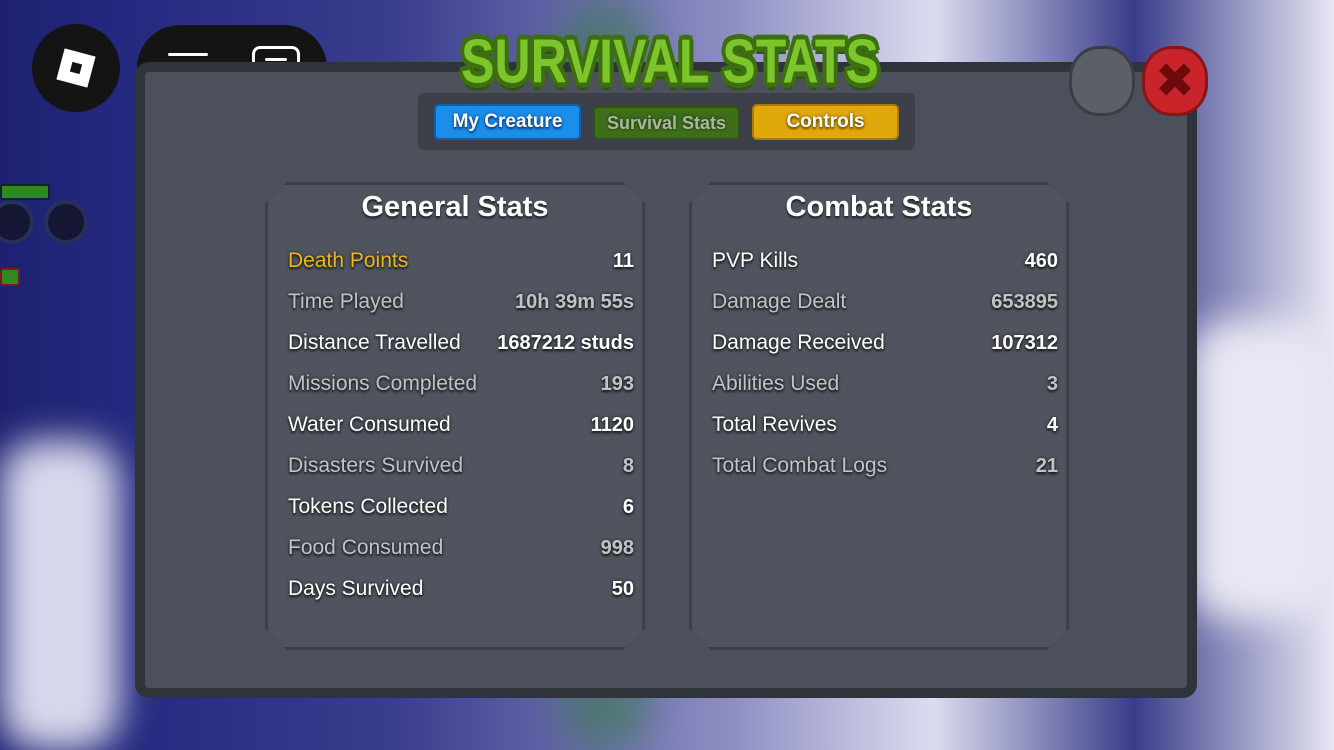 This screenshot has height=750, width=1334. I want to click on stat-label: Days Survived, so click(356, 588).